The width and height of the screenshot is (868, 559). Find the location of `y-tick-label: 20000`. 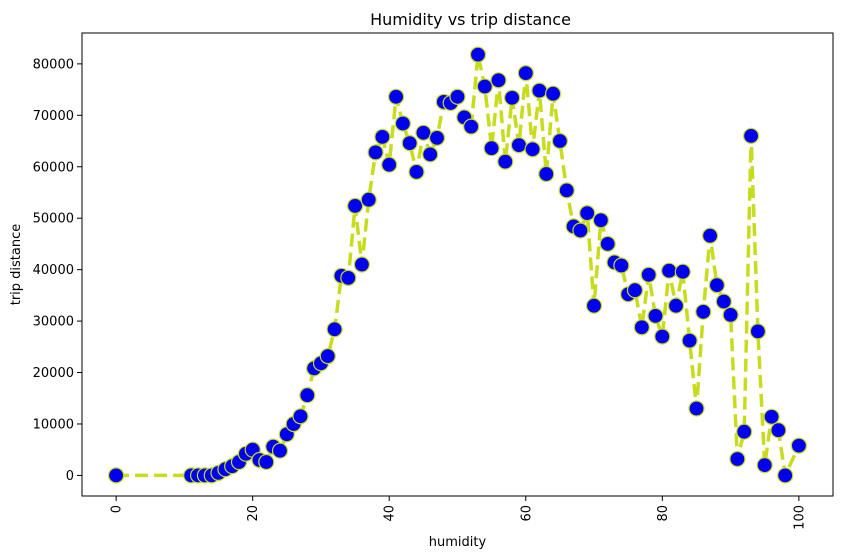

y-tick-label: 20000 is located at coordinates (53, 373).